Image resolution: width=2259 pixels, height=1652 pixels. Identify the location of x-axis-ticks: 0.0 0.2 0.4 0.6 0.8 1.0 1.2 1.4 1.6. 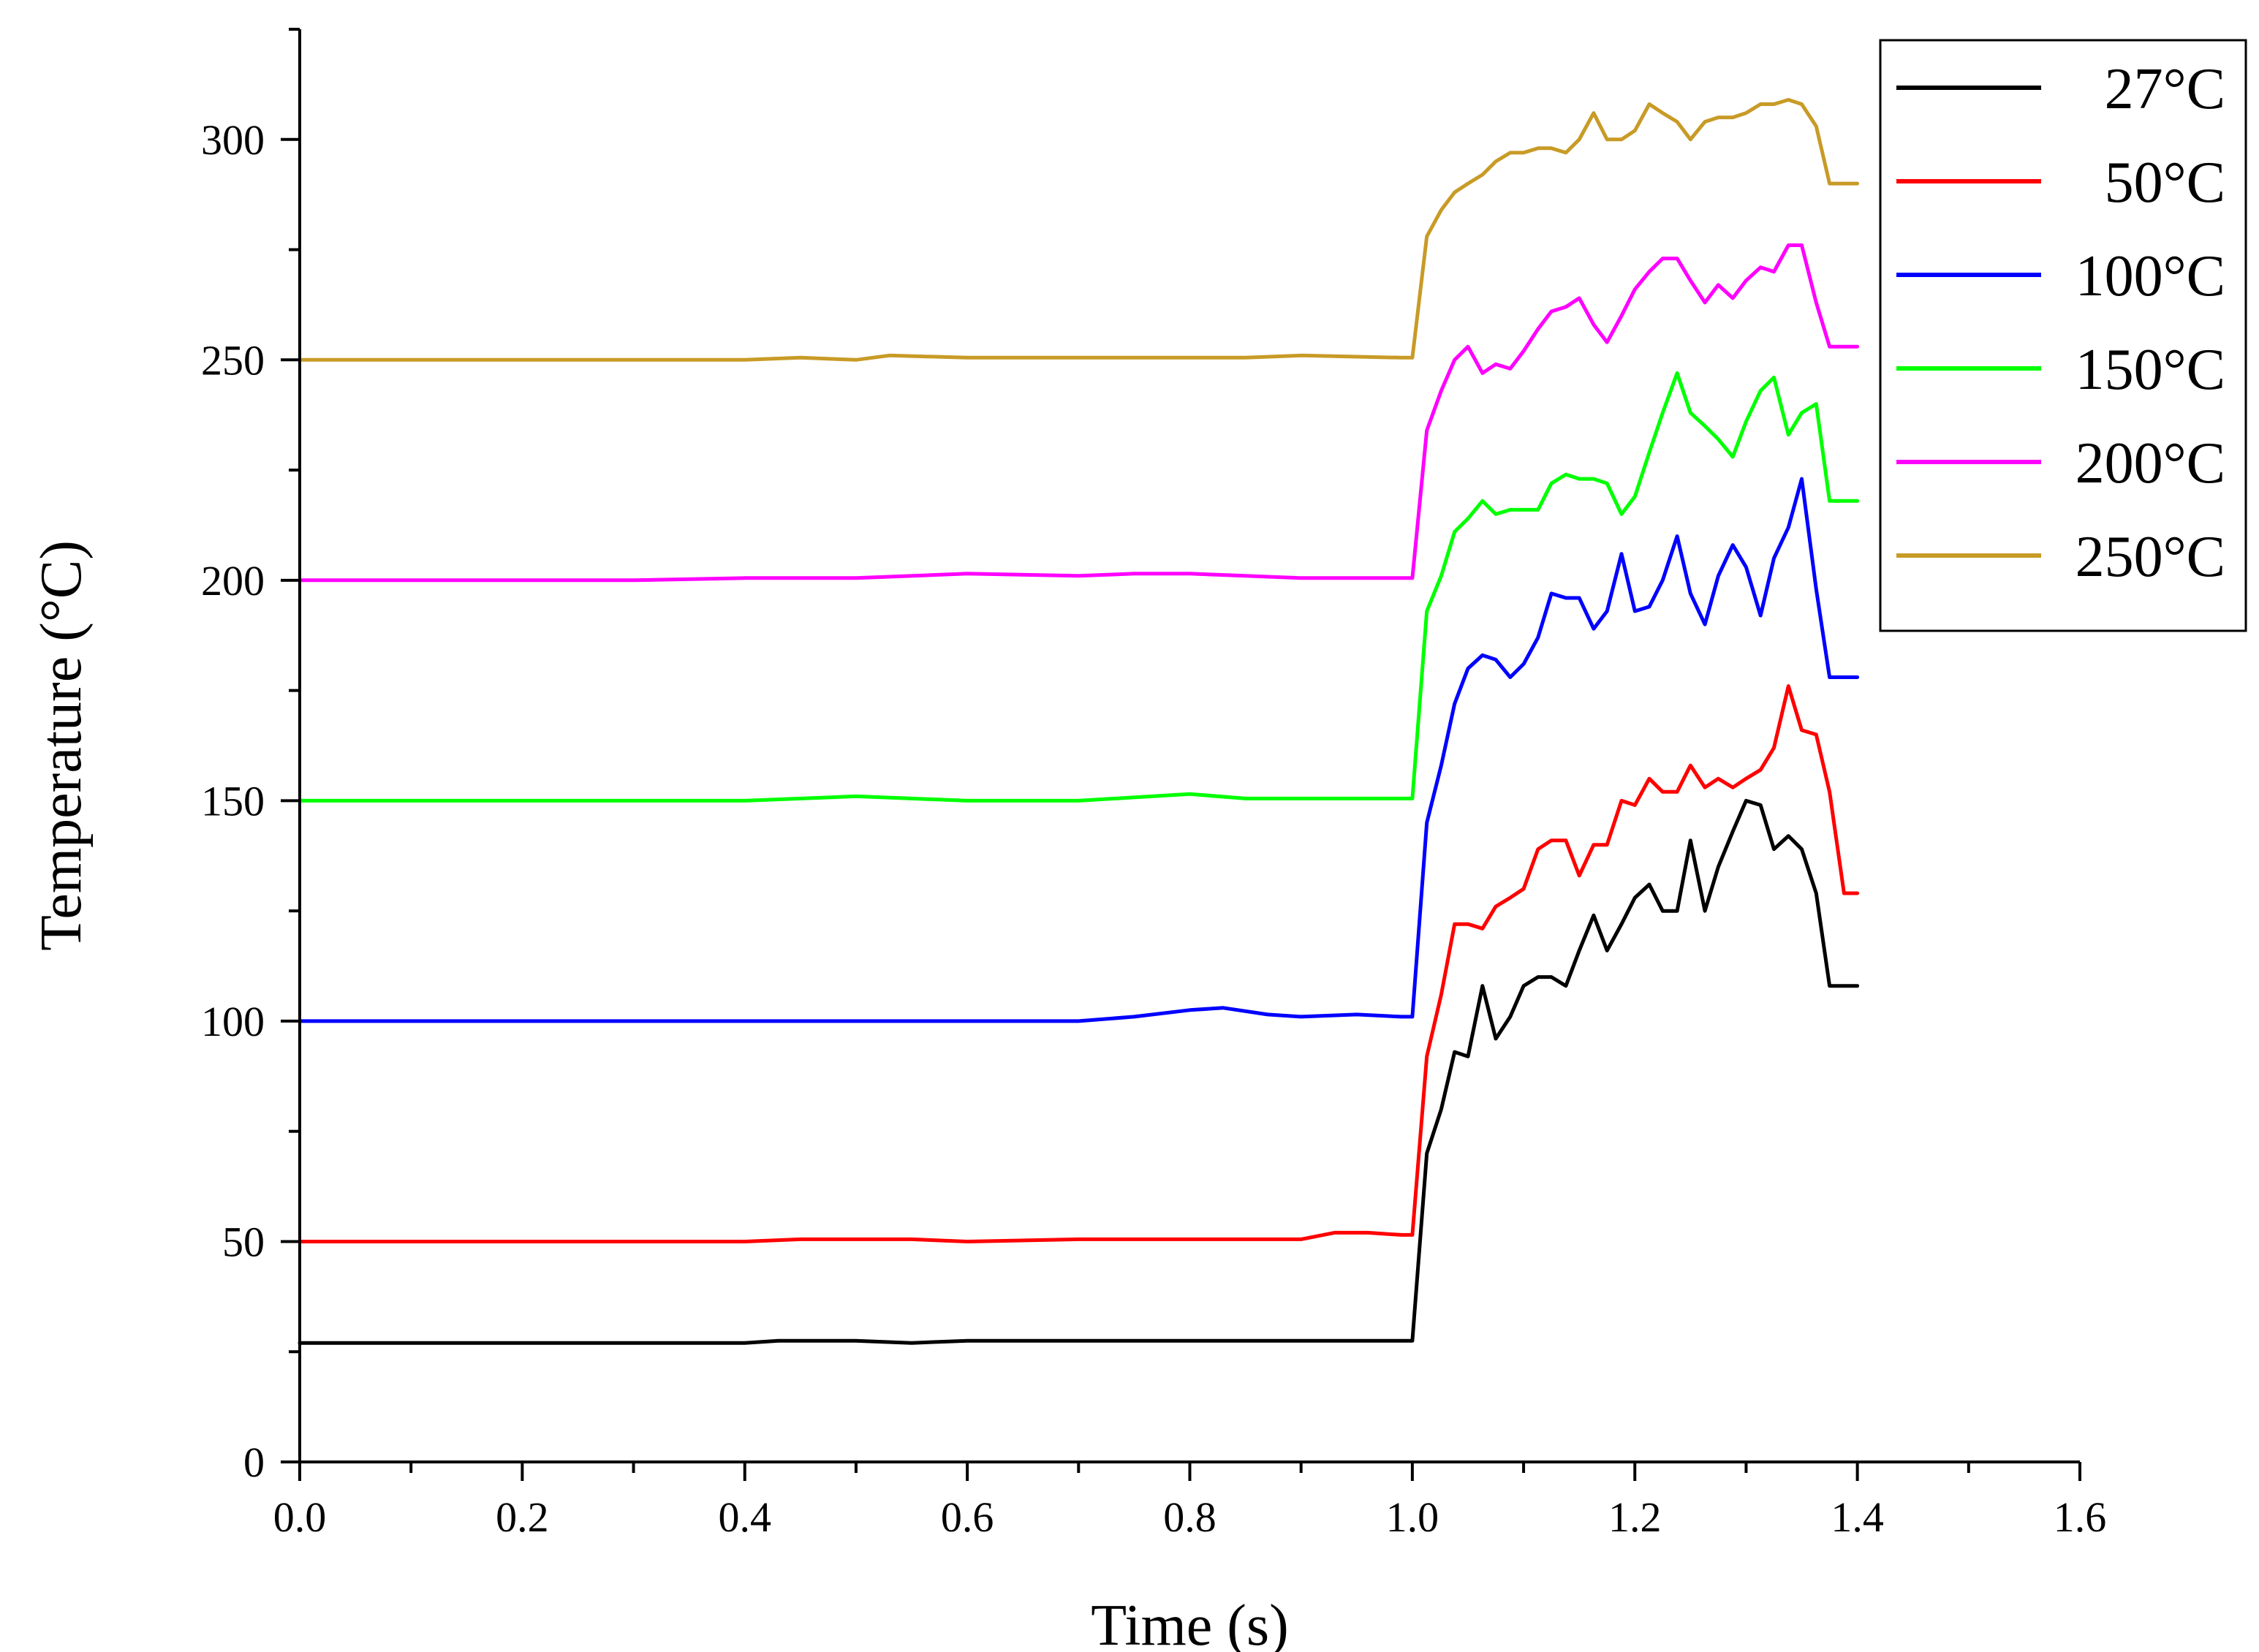
(1190, 1501).